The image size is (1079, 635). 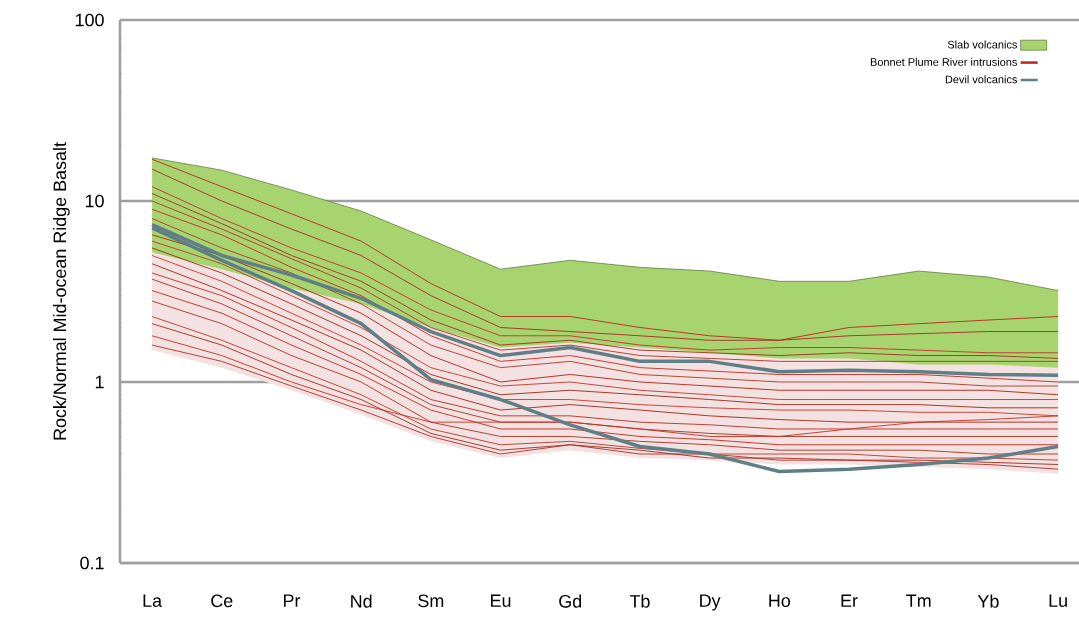 What do you see at coordinates (94, 201) in the screenshot?
I see `y-tick-label: 10` at bounding box center [94, 201].